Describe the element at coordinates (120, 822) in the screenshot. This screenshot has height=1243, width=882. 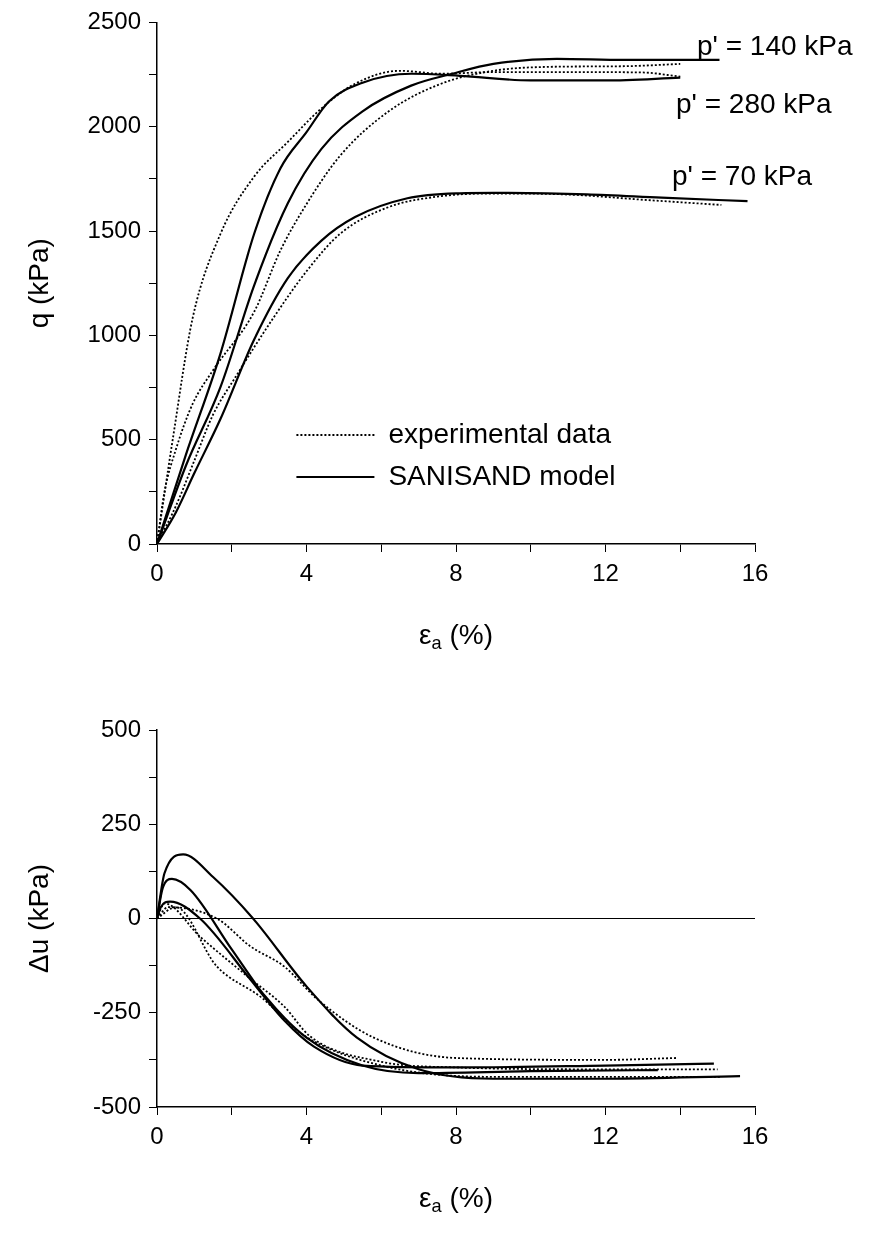
I see `y-tick-label: 250` at that location.